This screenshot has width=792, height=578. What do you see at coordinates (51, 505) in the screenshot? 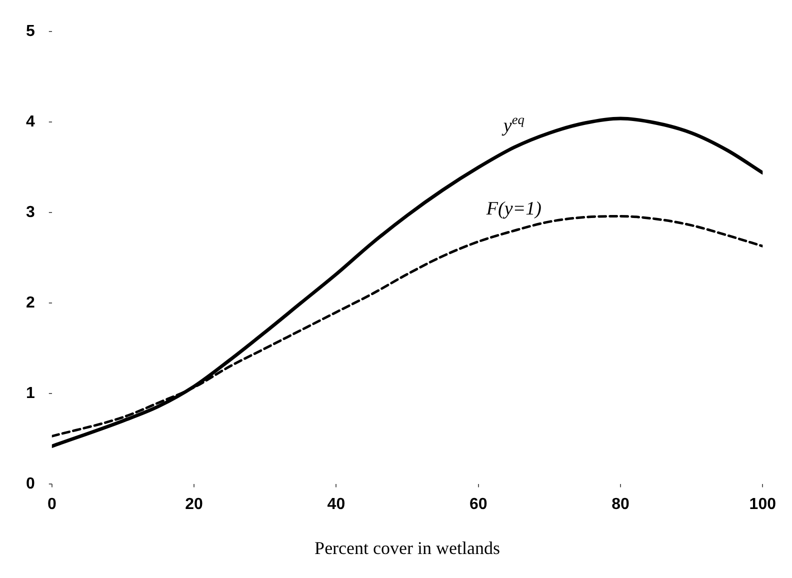
I see `x-tick-label: 0` at bounding box center [51, 505].